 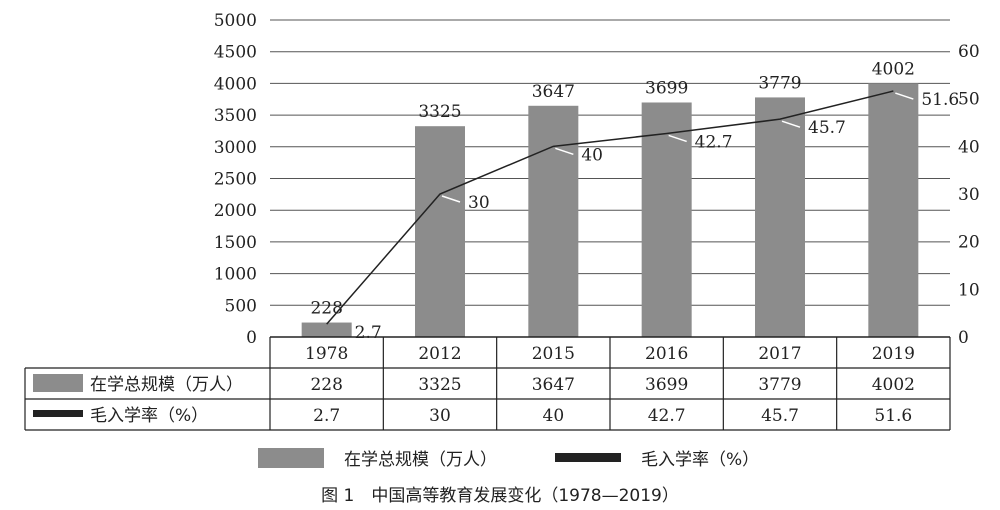 I want to click on right-tick-label: 40, so click(x=969, y=147).